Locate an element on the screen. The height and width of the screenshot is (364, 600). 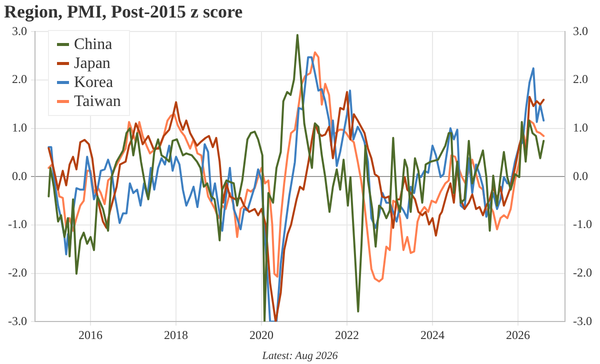
text: Latest: Aug 2026 is located at coordinates (300, 356).